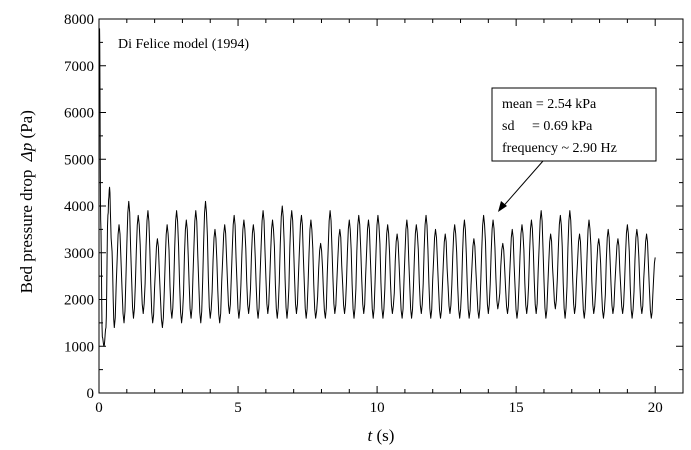 Image resolution: width=691 pixels, height=450 pixels. Describe the element at coordinates (79, 207) in the screenshot. I see `y-tick-label: 4000` at that location.